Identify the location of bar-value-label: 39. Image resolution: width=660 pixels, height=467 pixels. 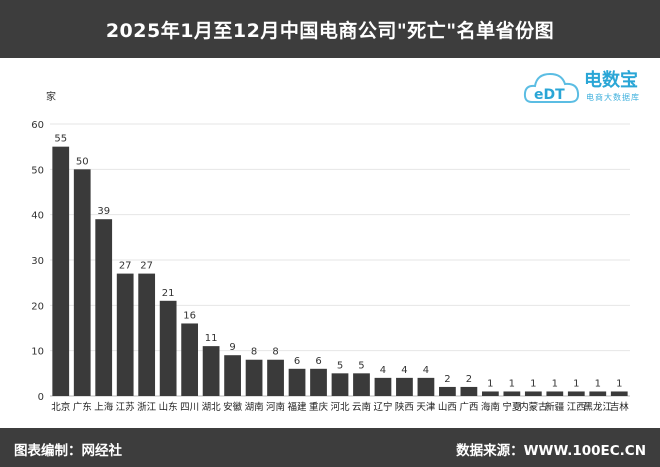
(103, 211).